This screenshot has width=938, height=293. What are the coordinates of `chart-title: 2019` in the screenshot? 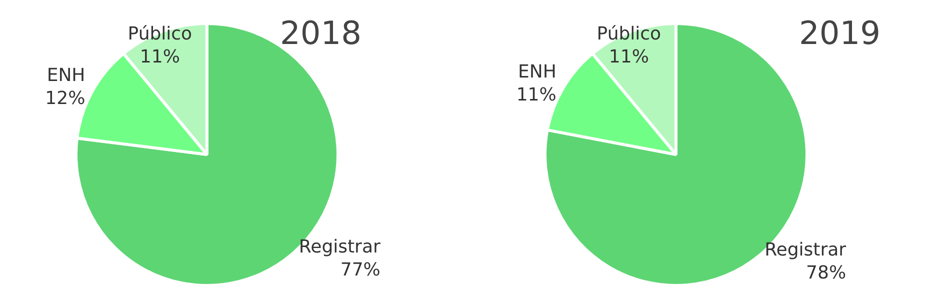 It's located at (839, 33).